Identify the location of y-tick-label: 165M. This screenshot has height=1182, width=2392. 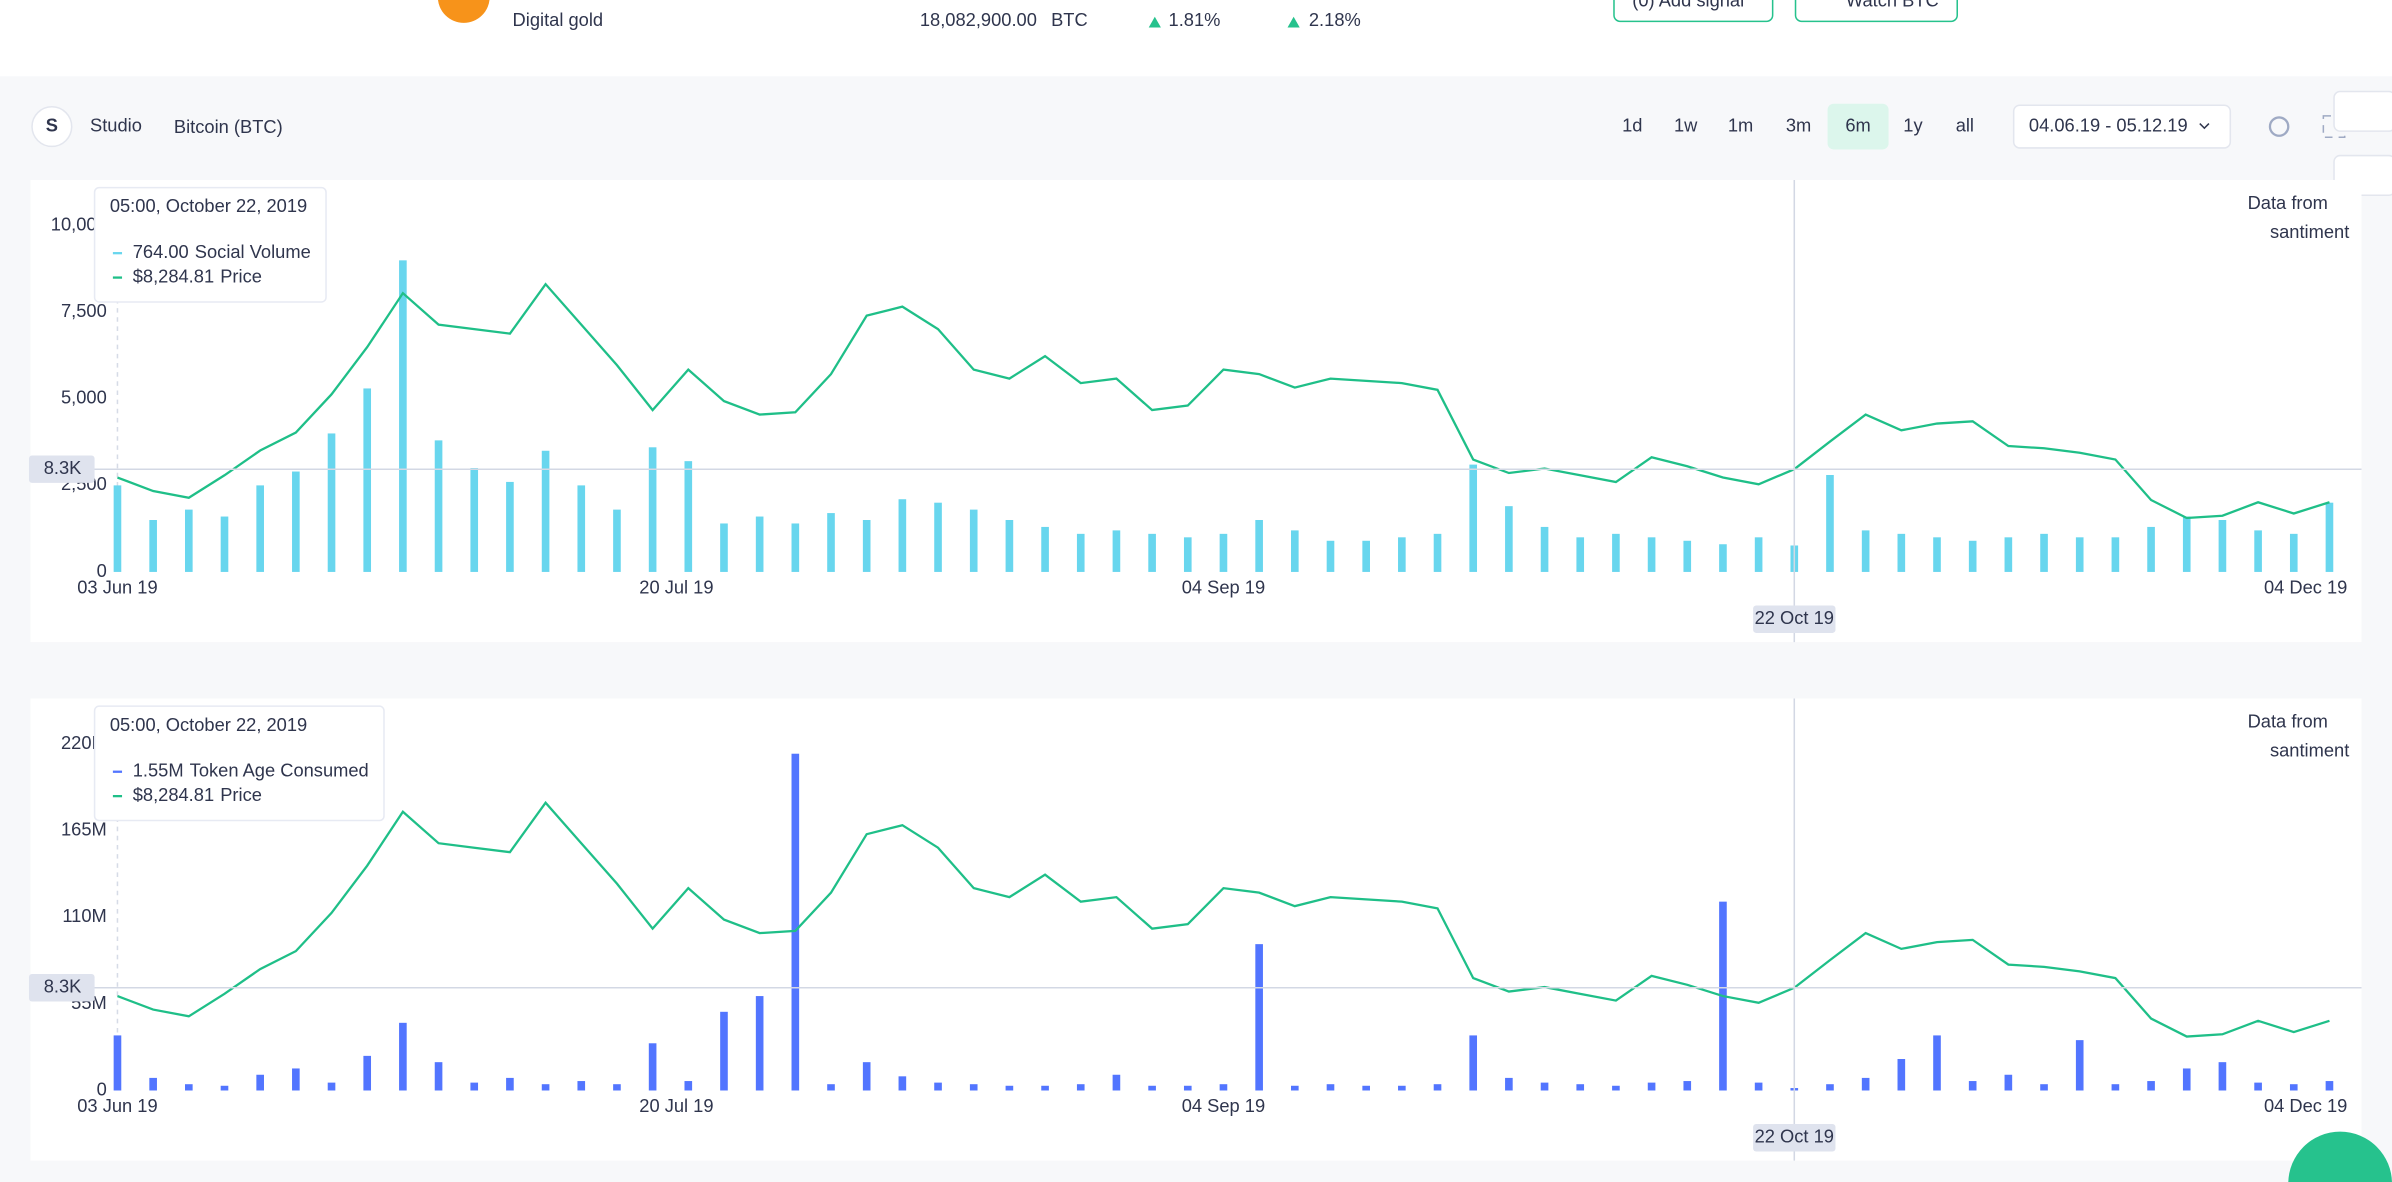
(84, 829).